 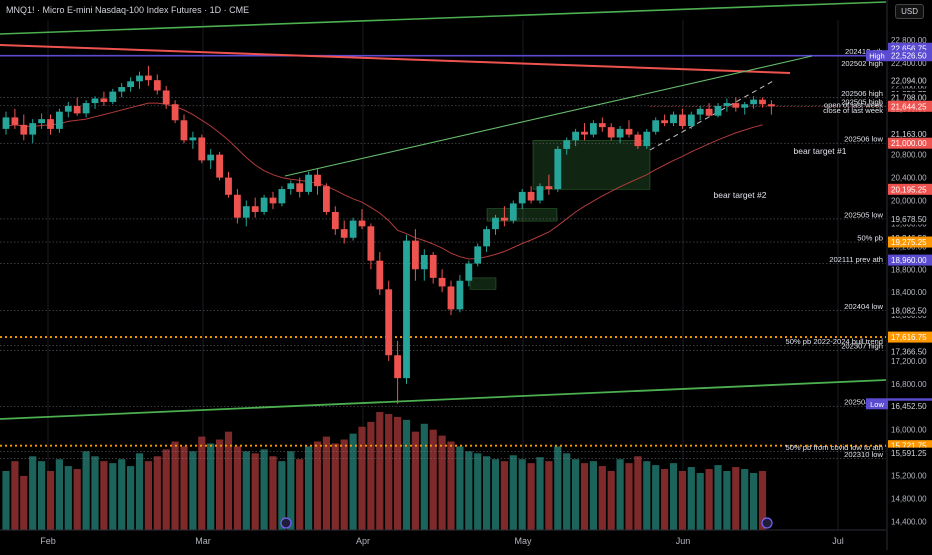 I want to click on resistance-line, so click(x=395, y=59).